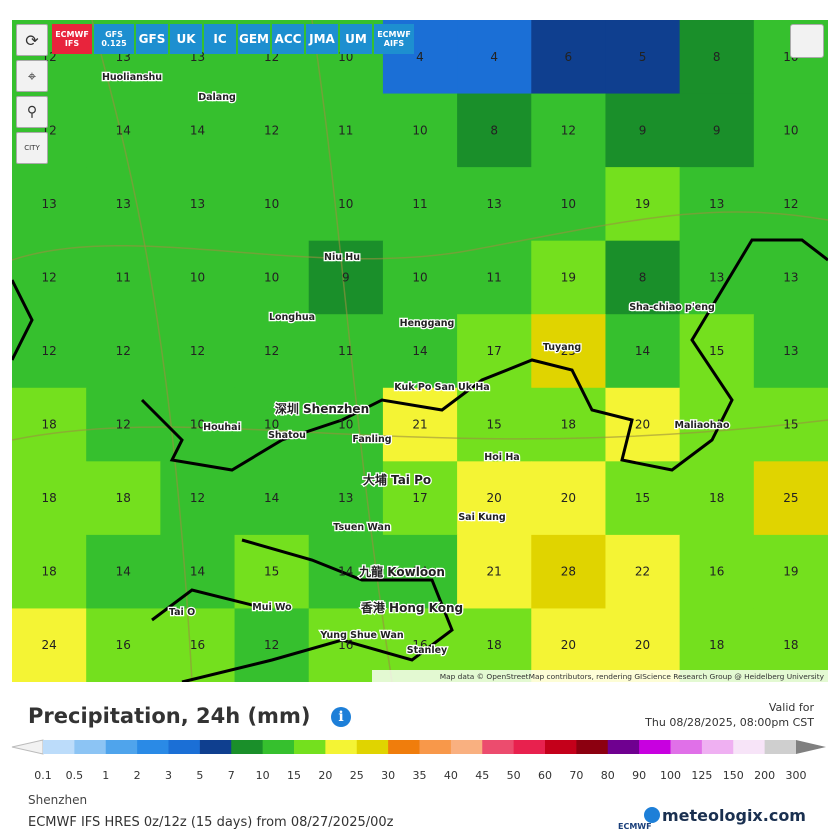  Describe the element at coordinates (32, 112) in the screenshot. I see `zoom-button: ⚲` at that location.